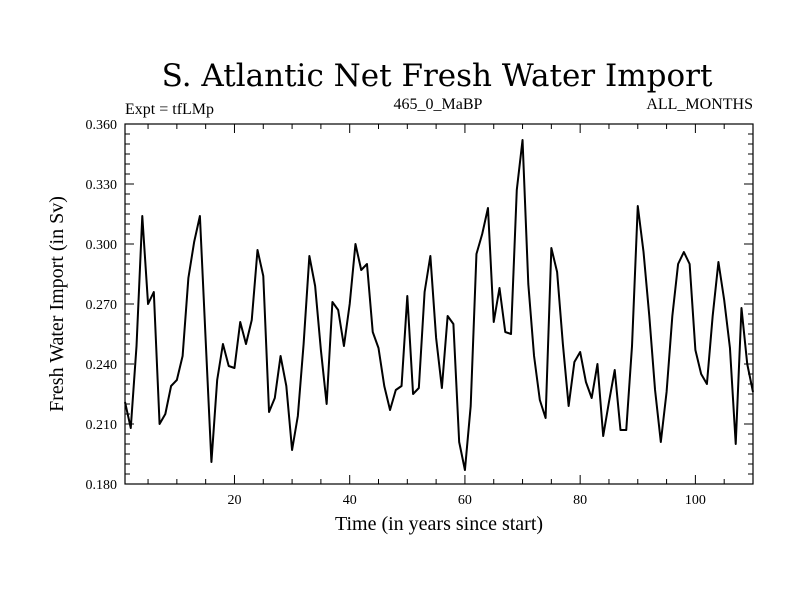 Image resolution: width=800 pixels, height=600 pixels. What do you see at coordinates (234, 500) in the screenshot?
I see `x-tick-label: 20` at bounding box center [234, 500].